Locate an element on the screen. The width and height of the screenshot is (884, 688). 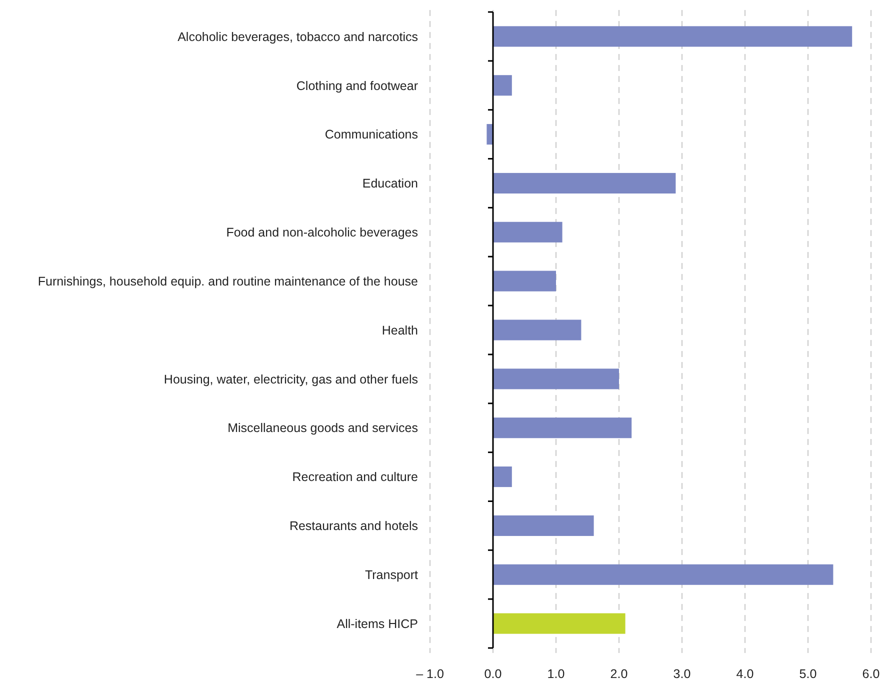
y-tick-label: Communications is located at coordinates (371, 135).